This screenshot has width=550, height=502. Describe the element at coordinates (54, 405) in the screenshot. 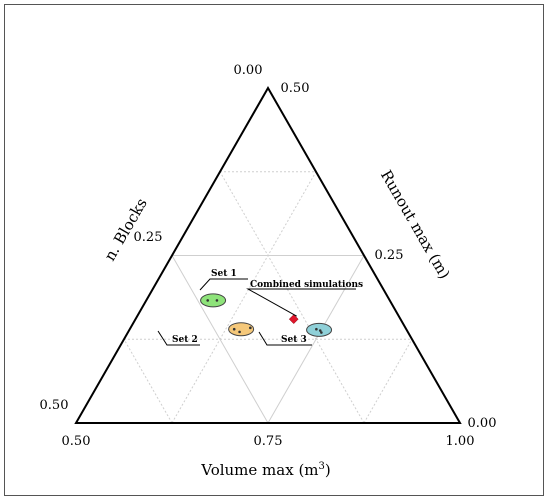

I see `left-tick-label: 0.50` at that location.